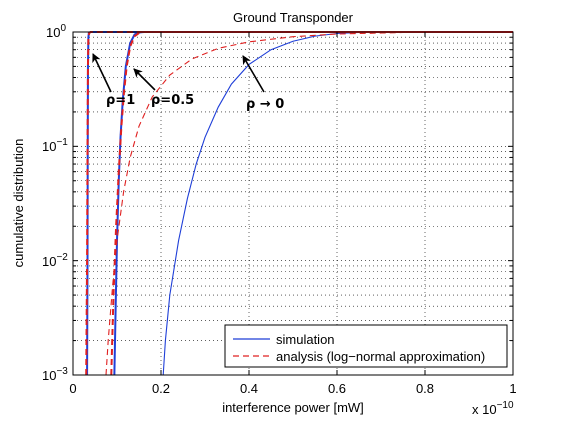 Image resolution: width=565 pixels, height=422 pixels. Describe the element at coordinates (425, 388) in the screenshot. I see `x-tick-label: 0.8` at that location.